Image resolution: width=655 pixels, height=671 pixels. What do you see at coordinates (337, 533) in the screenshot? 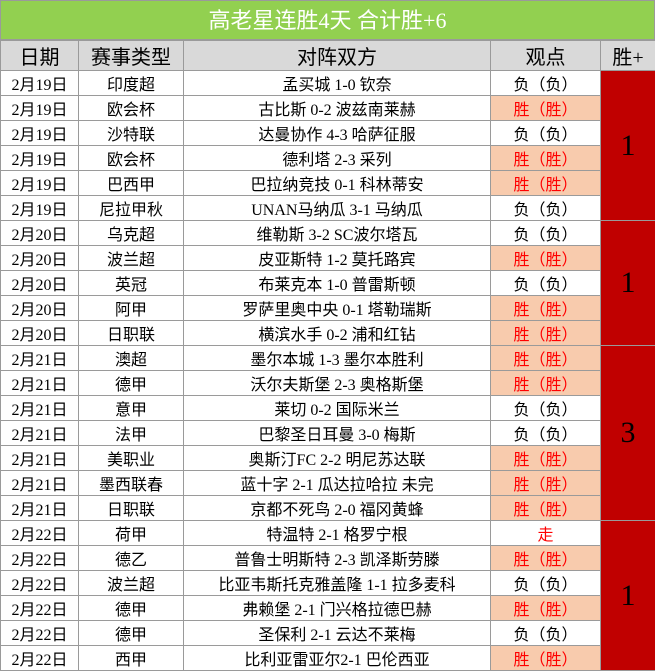
I see `match: 特温特 2-1 格罗宁根` at bounding box center [337, 533].